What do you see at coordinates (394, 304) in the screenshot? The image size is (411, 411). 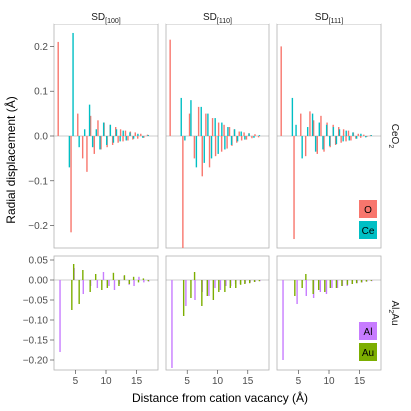 I see `row-strip-main: Al` at bounding box center [394, 304].